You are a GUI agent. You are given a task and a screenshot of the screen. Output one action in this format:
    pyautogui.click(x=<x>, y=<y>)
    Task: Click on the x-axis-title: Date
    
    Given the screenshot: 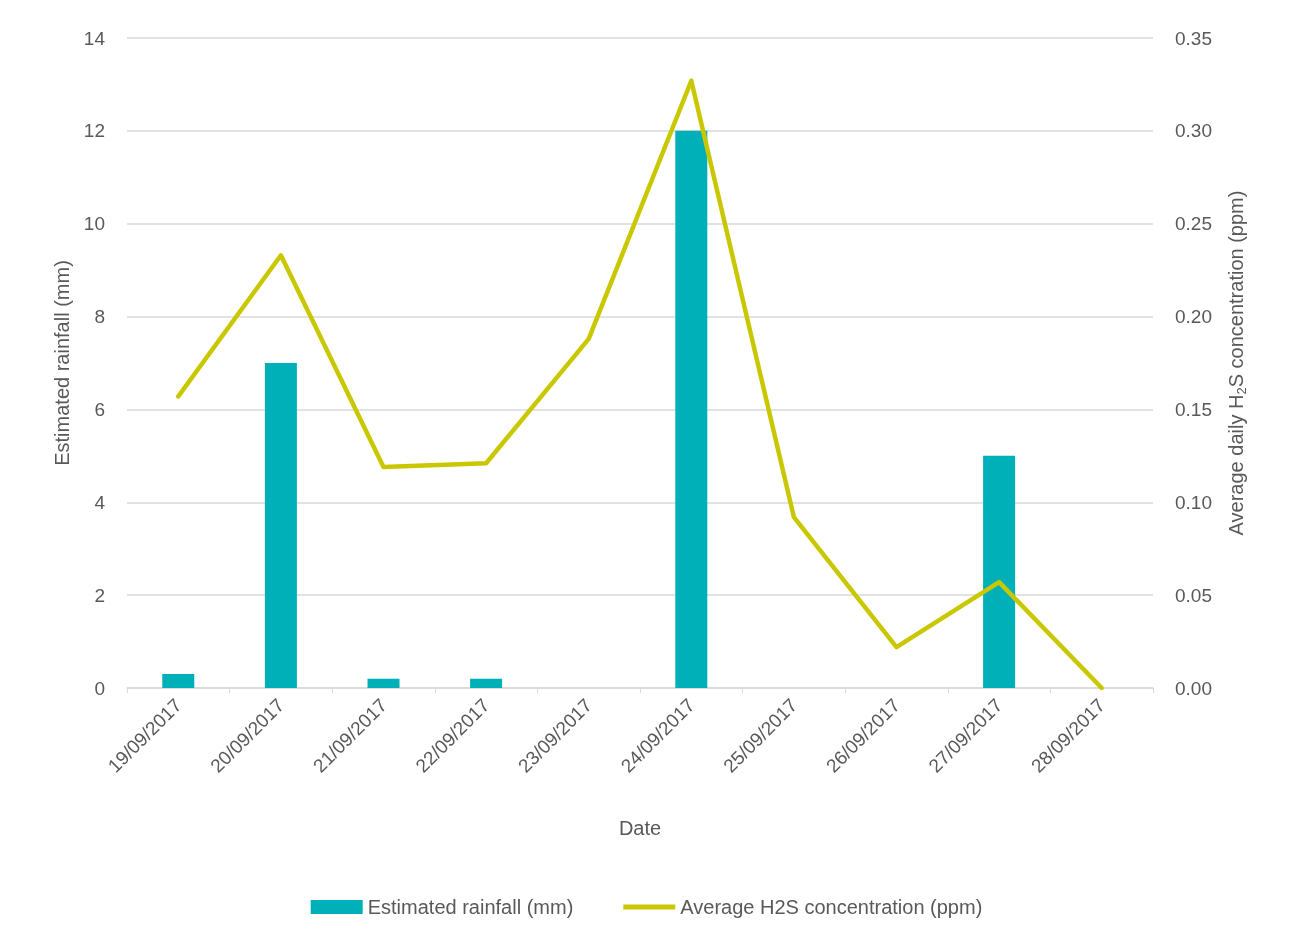 What is the action you would take?
    pyautogui.click(x=640, y=828)
    